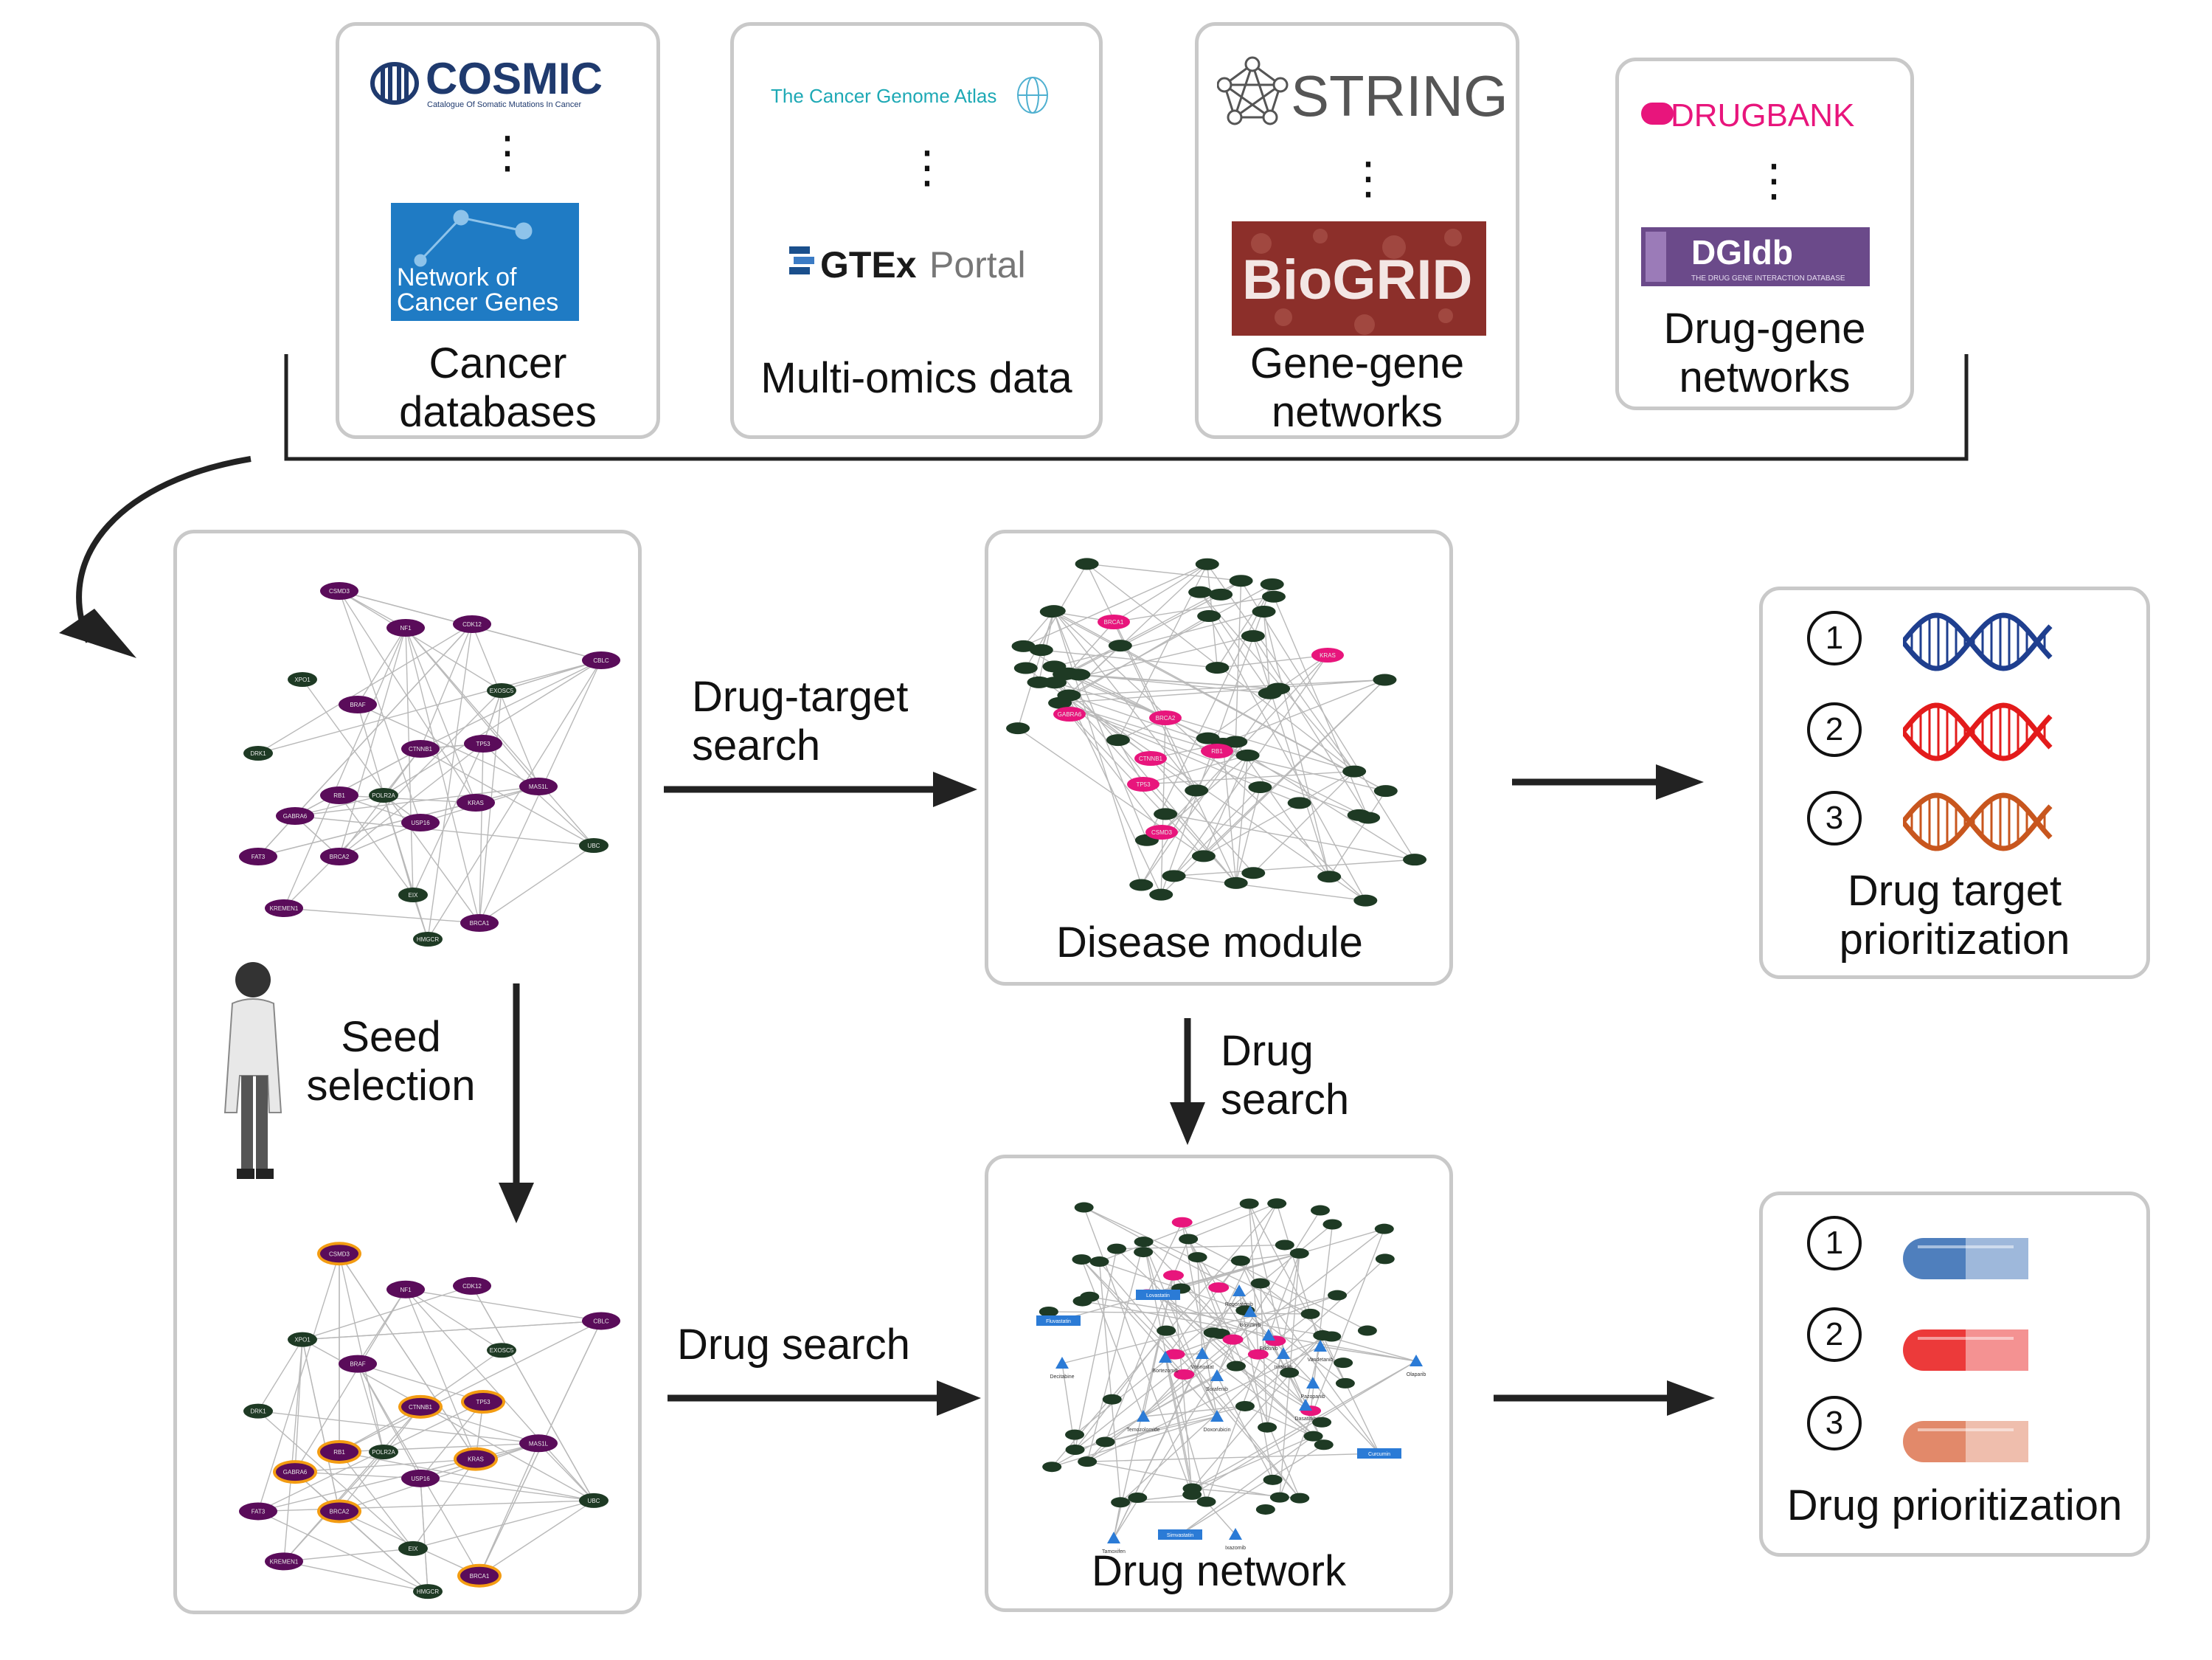 This screenshot has width=2212, height=1660. I want to click on network-node: BRCA2, so click(339, 1511).